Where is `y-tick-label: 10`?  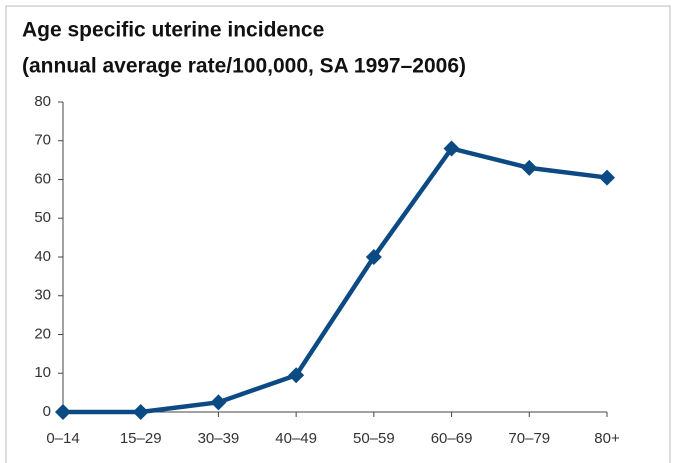
y-tick-label: 10 is located at coordinates (42, 372).